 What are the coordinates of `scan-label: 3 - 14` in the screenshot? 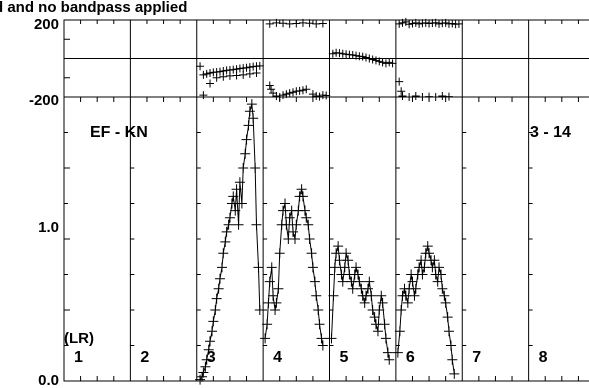 It's located at (550, 132).